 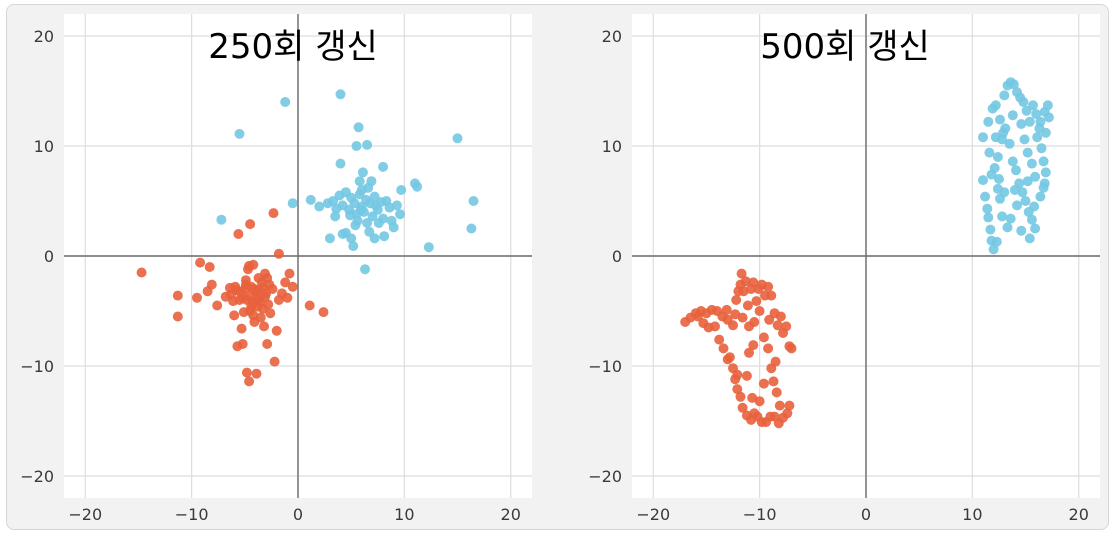 I want to click on x-tick-label: −10, so click(x=192, y=514).